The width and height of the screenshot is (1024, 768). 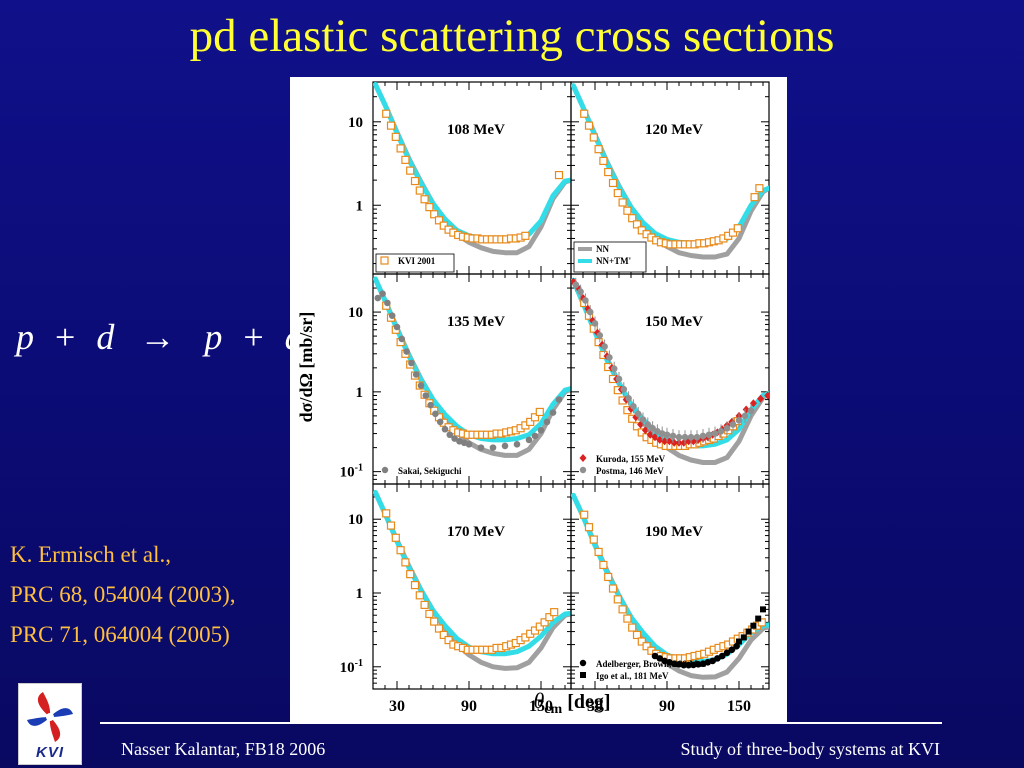 What do you see at coordinates (652, 664) in the screenshot?
I see `legend-label: Adelberger, Brown, 198 MeV` at bounding box center [652, 664].